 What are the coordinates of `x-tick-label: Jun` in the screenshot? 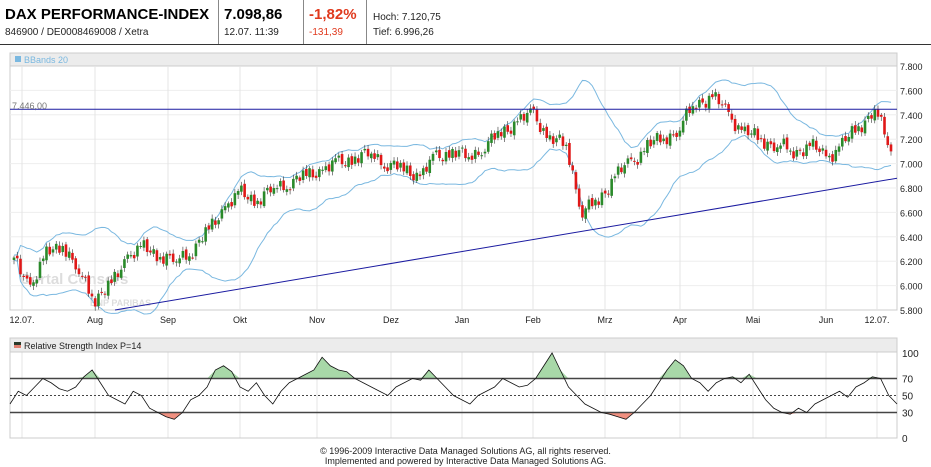 It's located at (826, 320).